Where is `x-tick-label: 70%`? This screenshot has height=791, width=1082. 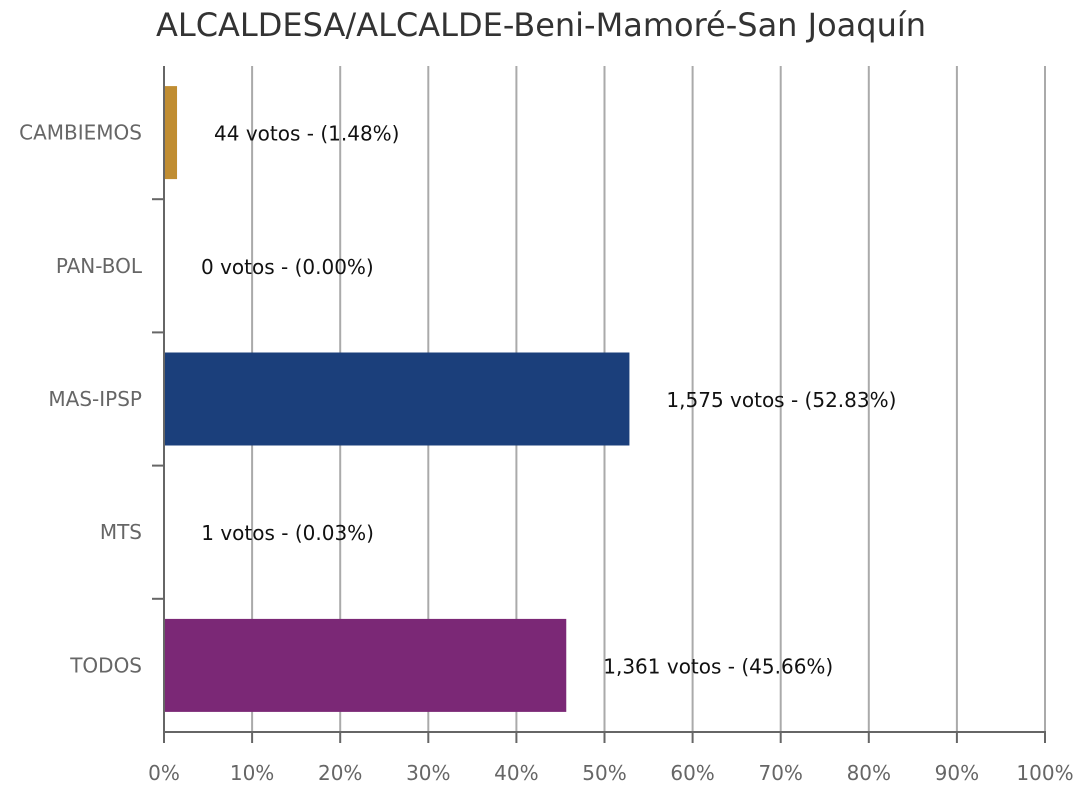 x-tick-label: 70% is located at coordinates (780, 773).